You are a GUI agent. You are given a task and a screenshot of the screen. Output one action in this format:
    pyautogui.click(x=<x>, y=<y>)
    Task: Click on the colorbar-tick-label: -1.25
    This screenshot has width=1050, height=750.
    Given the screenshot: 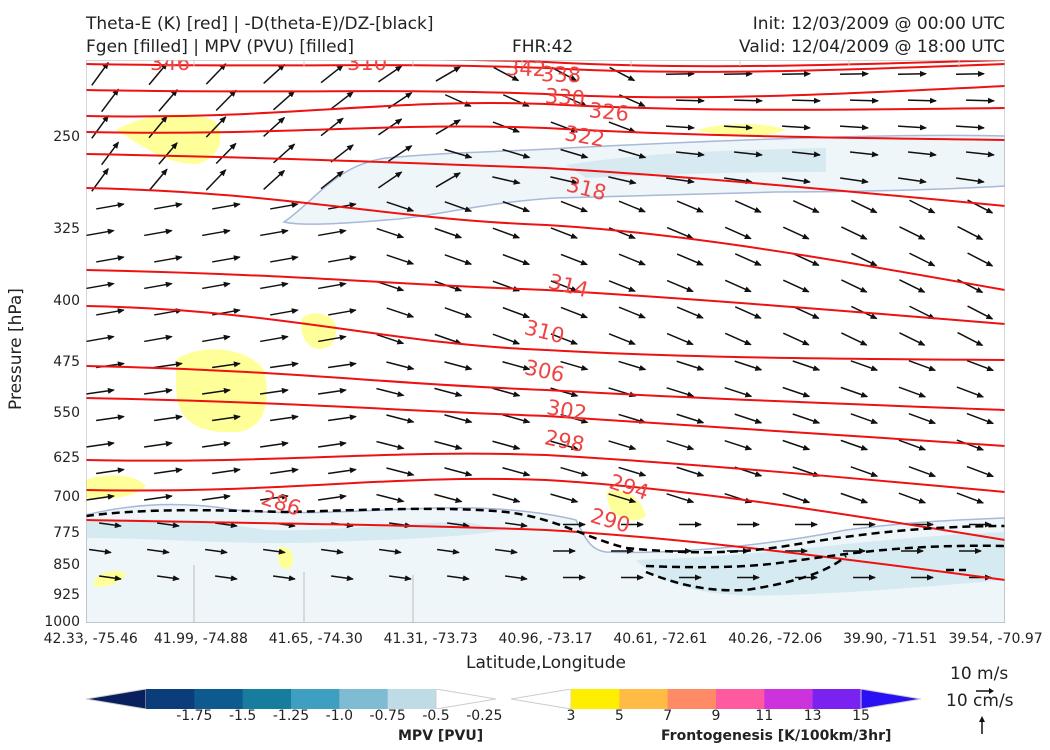 What is the action you would take?
    pyautogui.click(x=291, y=716)
    